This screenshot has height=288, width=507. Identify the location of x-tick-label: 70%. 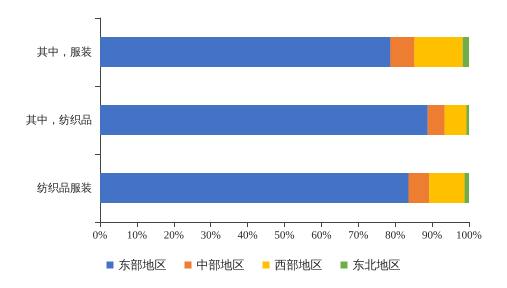
(358, 236).